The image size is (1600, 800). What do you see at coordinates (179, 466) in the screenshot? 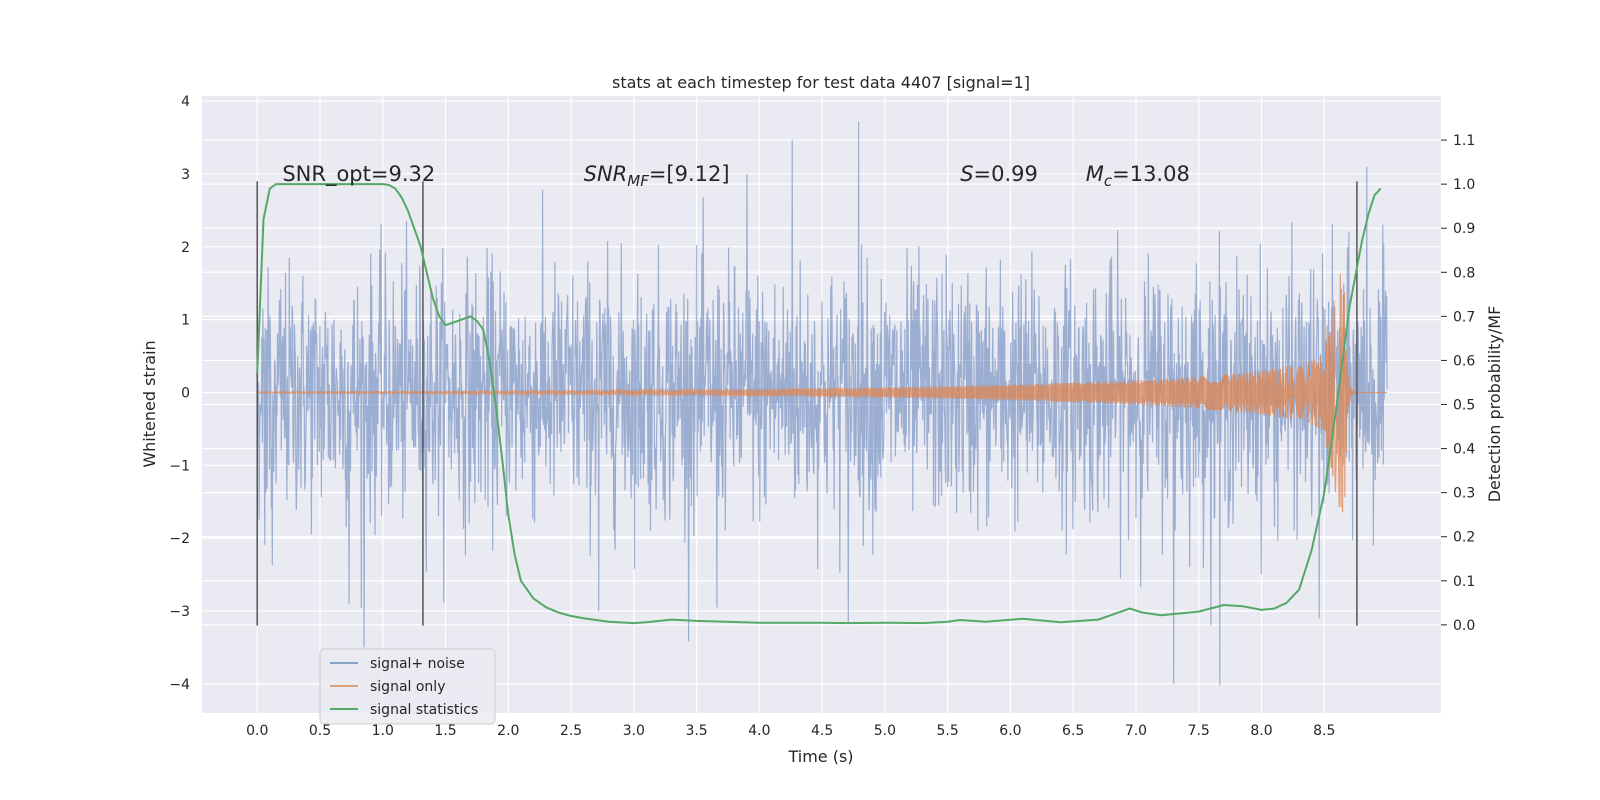
I see `y-tick-label: −1` at bounding box center [179, 466].